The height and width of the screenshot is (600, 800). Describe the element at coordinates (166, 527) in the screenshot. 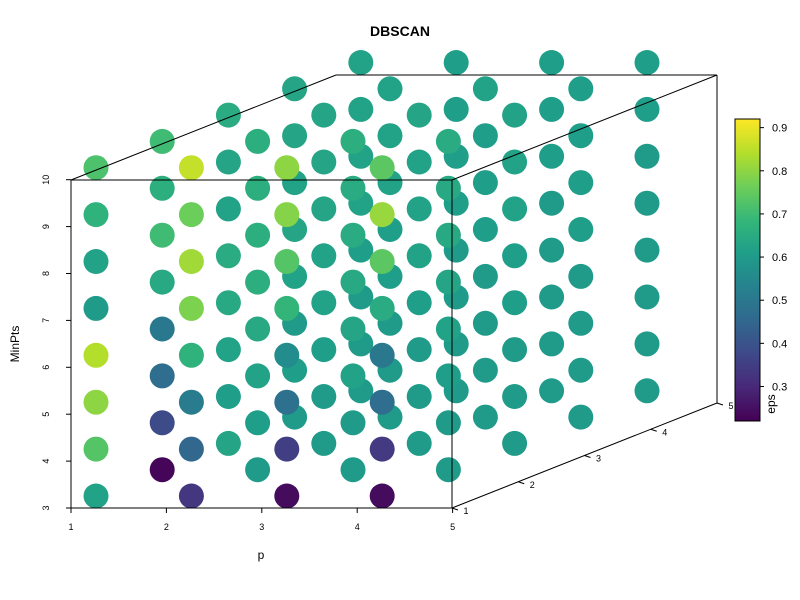

I see `x-tick-label: 2` at that location.